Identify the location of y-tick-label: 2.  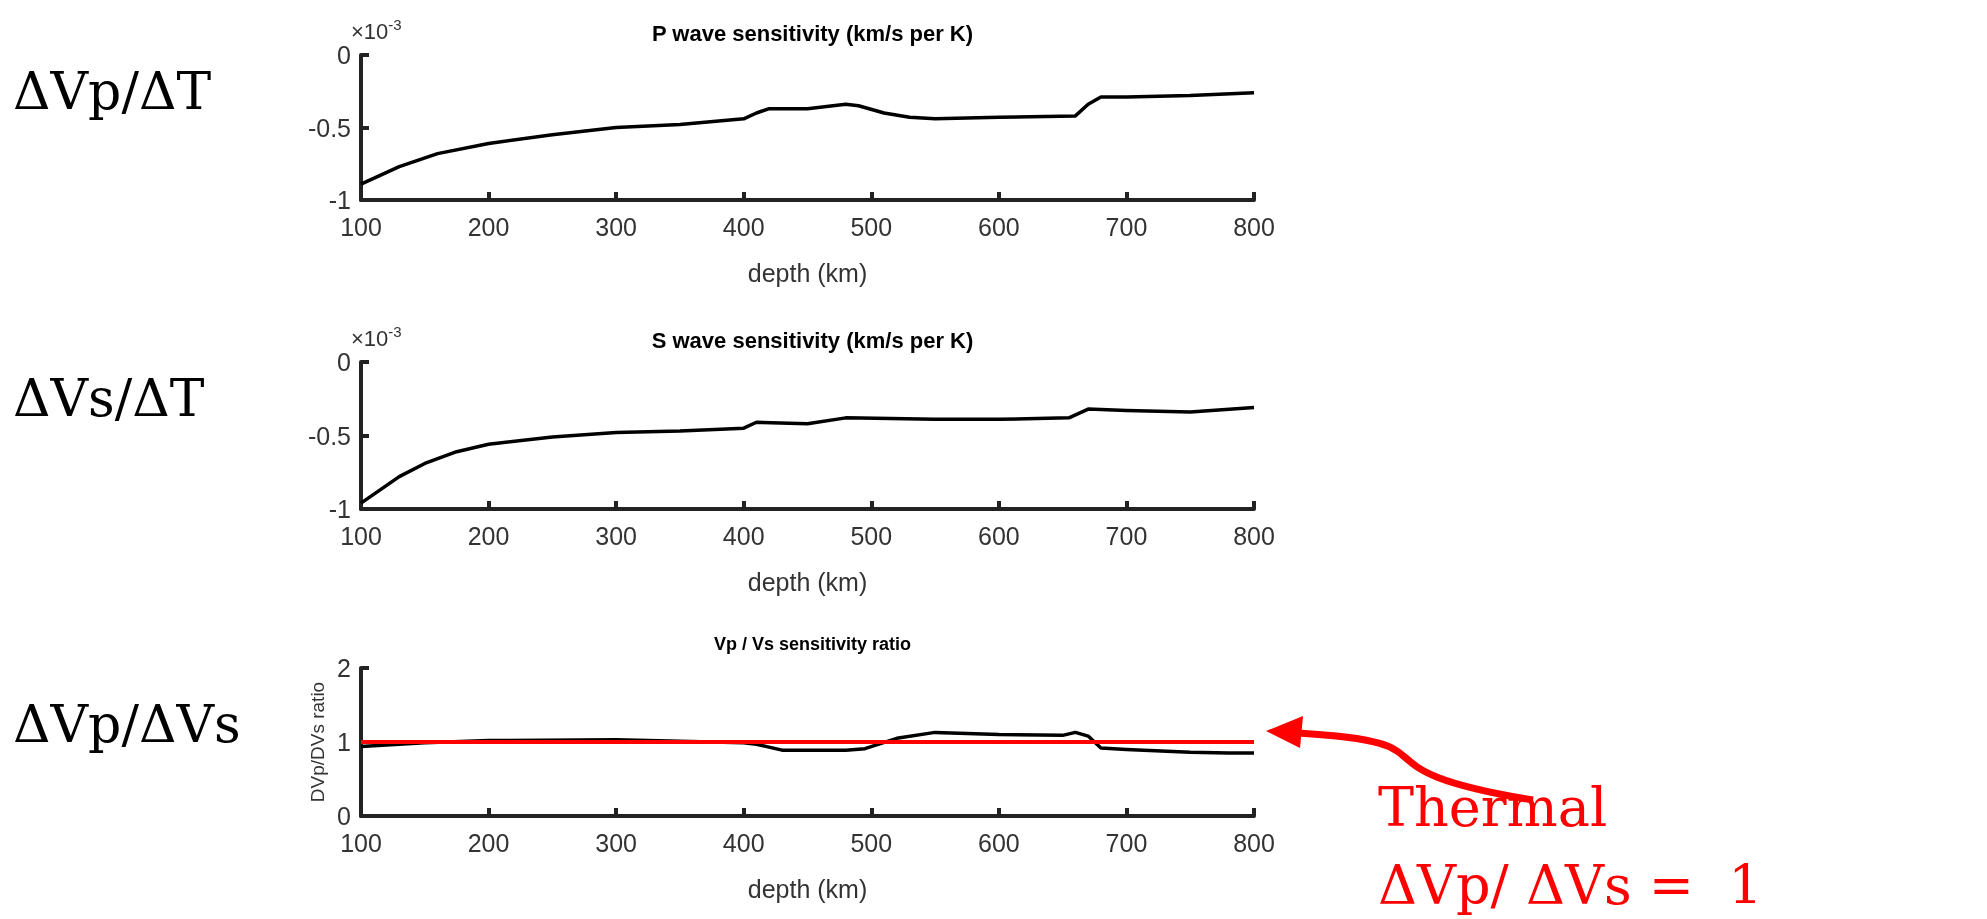
(344, 668).